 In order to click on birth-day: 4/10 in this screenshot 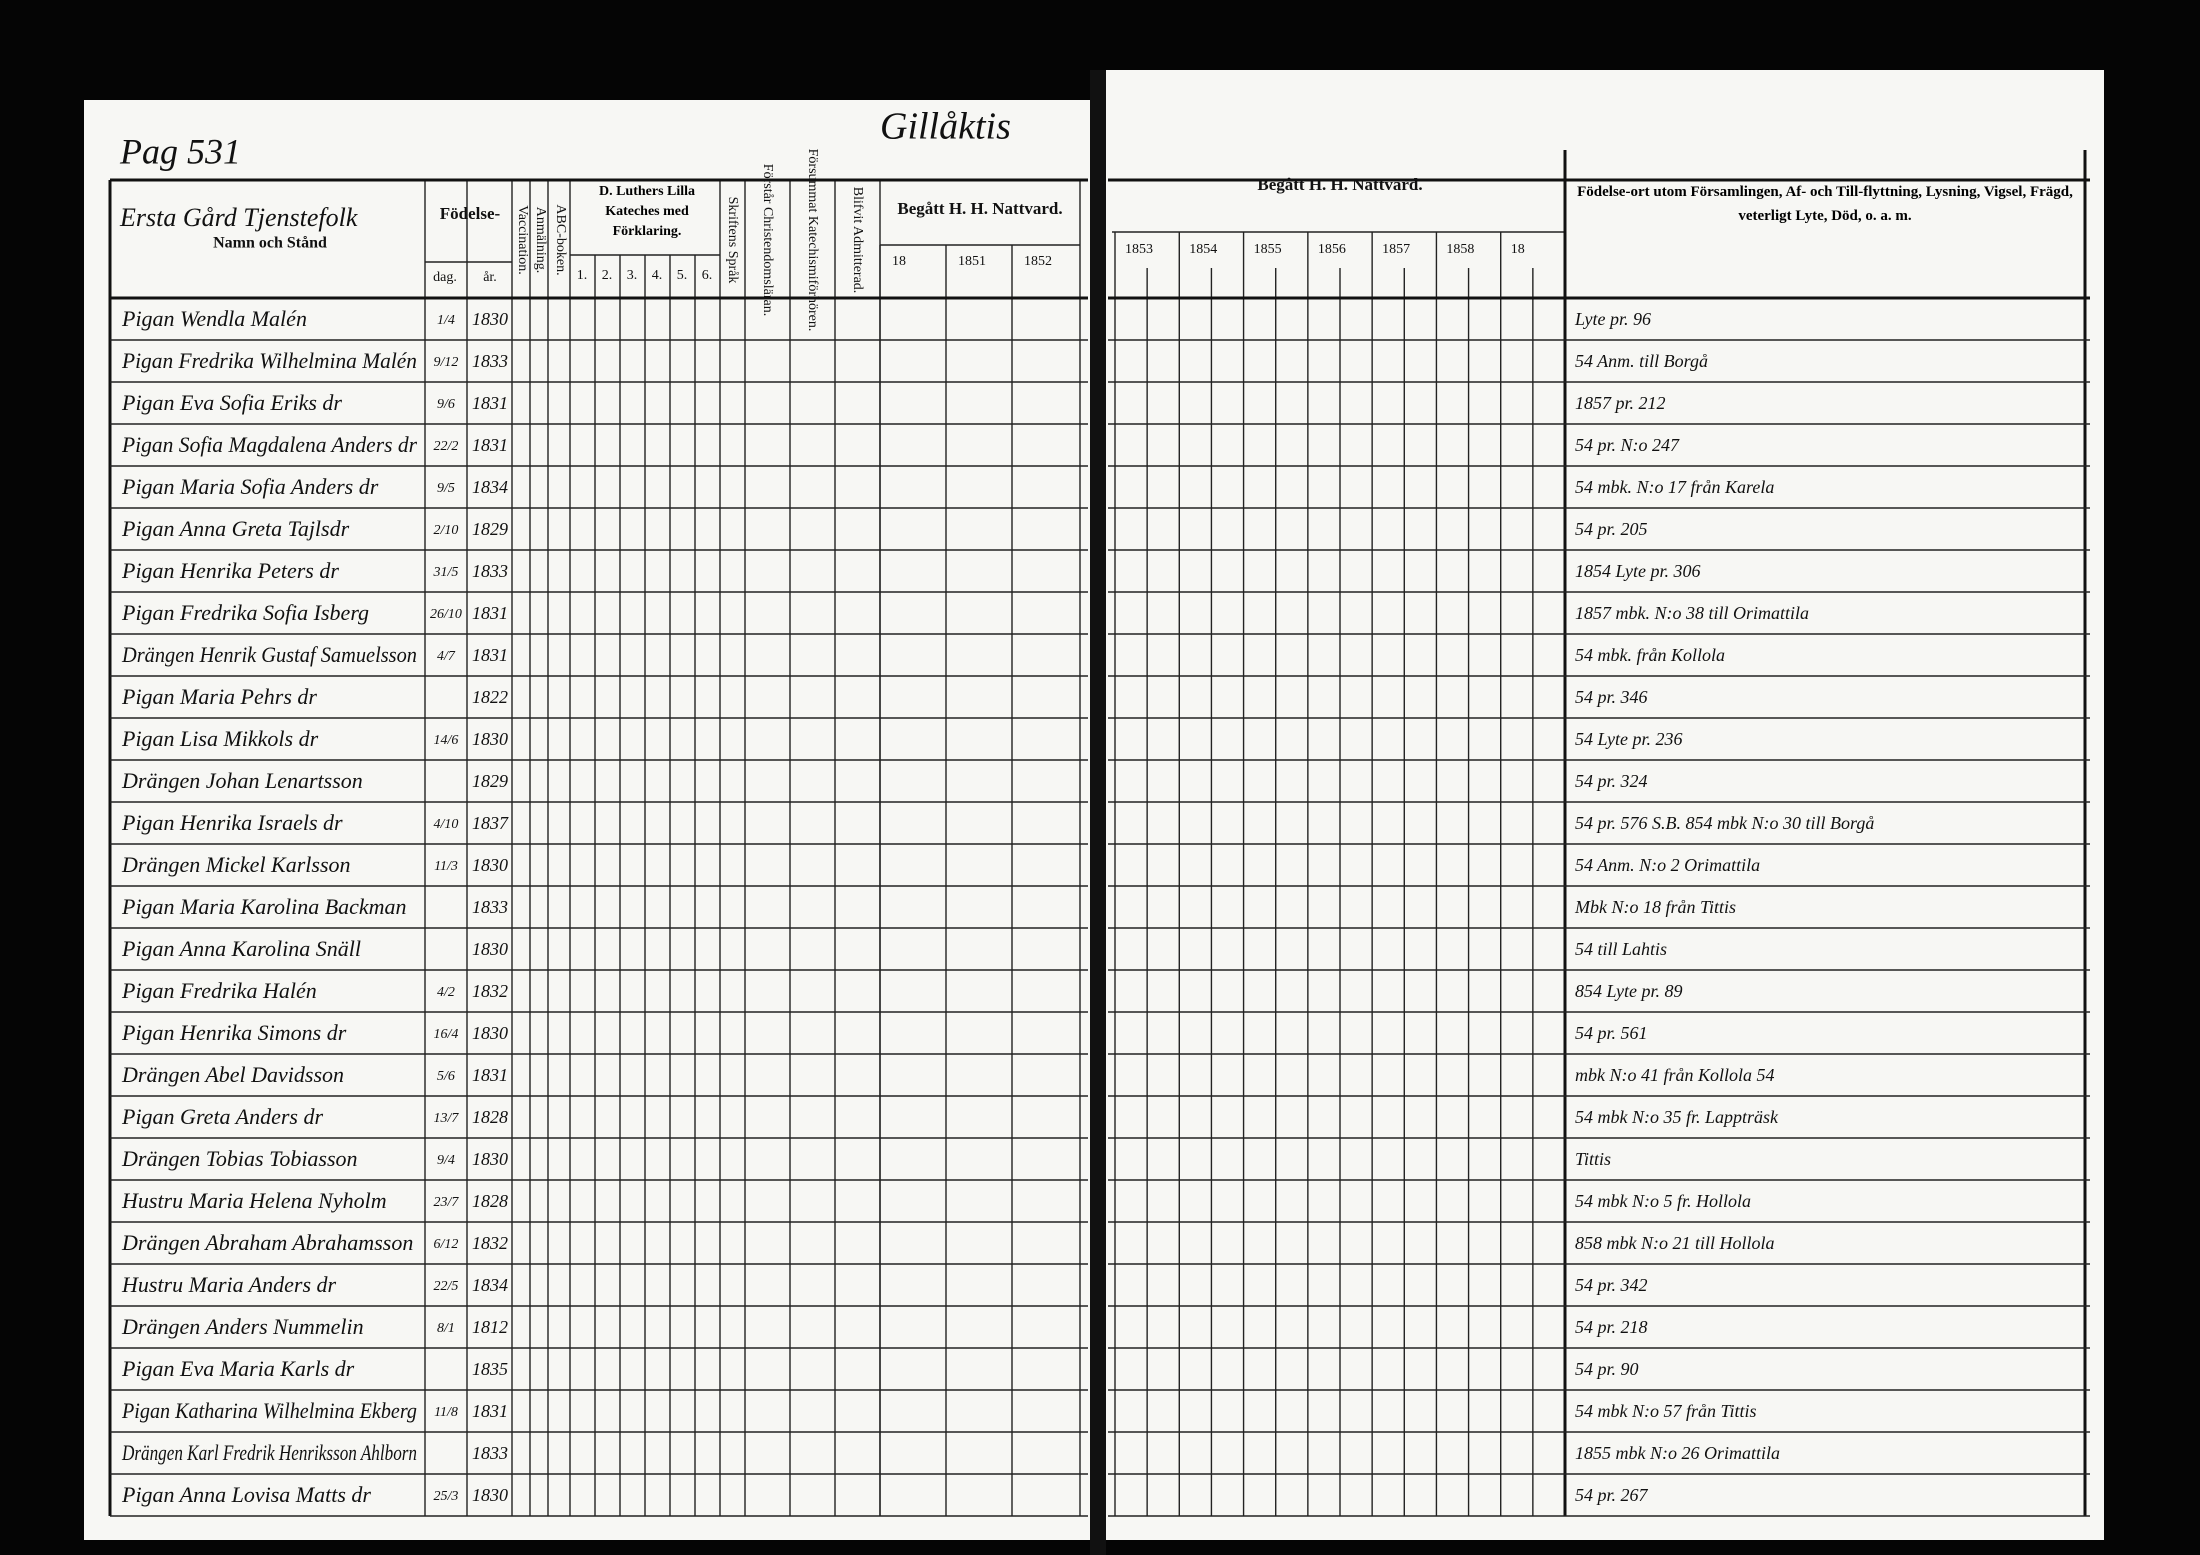, I will do `click(446, 824)`.